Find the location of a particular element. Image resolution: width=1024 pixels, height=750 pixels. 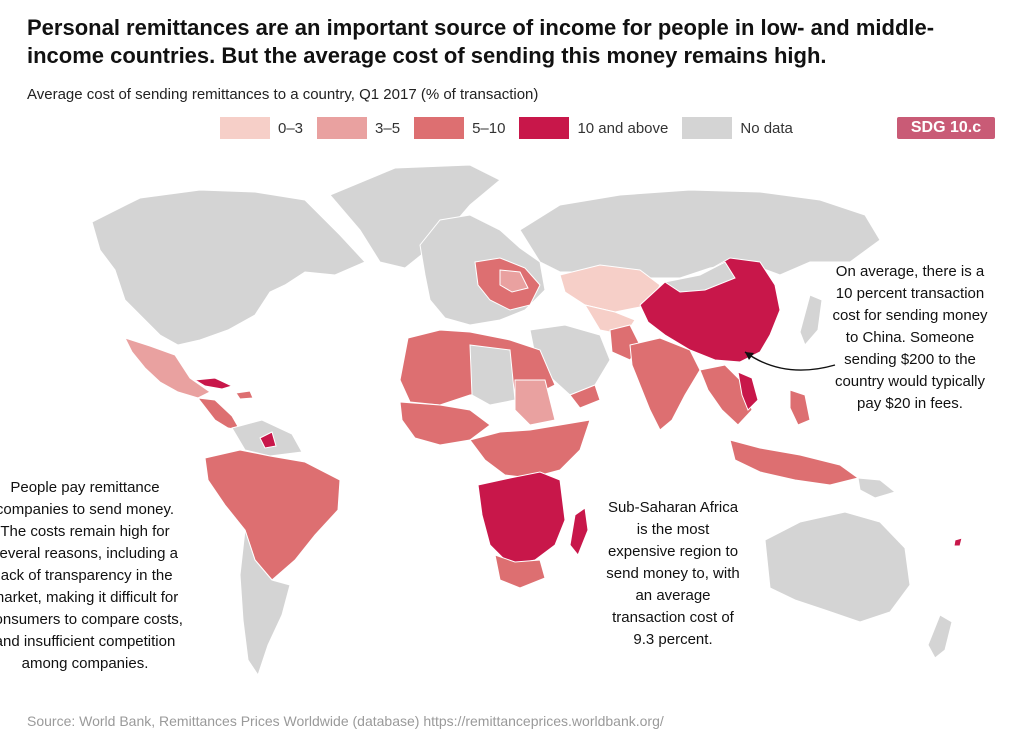

legend-label: 0–3 is located at coordinates (291, 128).